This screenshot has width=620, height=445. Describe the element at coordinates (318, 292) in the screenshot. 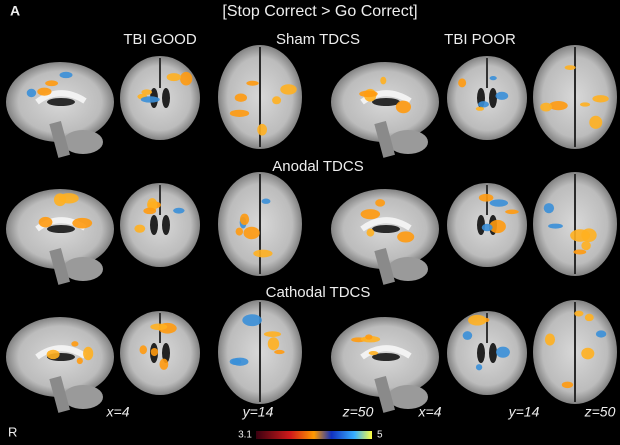

I see `row-label: Cathodal TDCS` at that location.